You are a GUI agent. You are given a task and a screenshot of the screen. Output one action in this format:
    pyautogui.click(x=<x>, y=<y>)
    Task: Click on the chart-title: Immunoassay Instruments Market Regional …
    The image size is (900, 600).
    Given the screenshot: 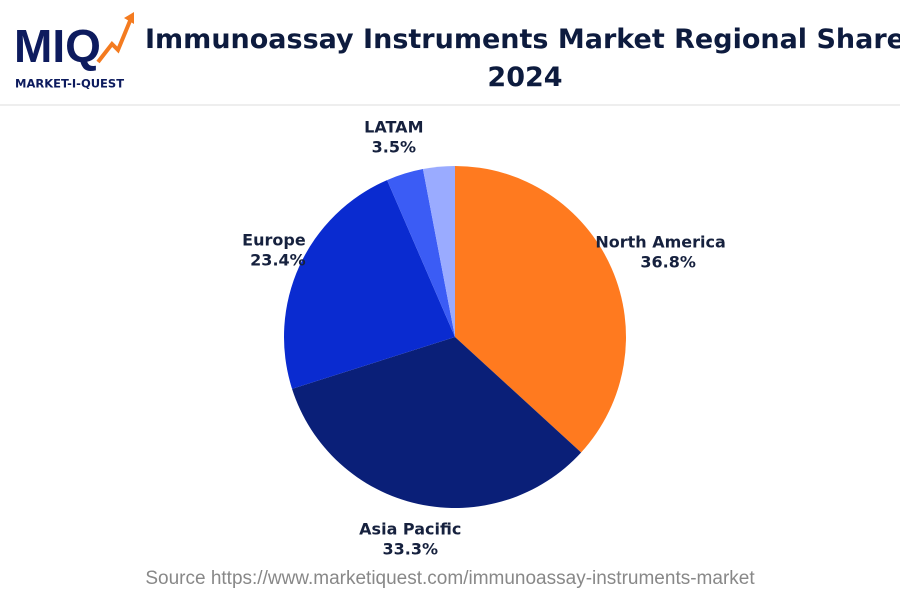 What is the action you would take?
    pyautogui.click(x=522, y=58)
    